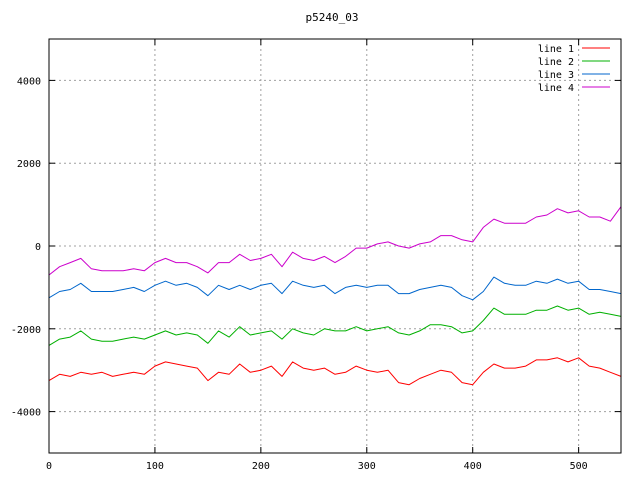 The image size is (640, 480). I want to click on y-tick-label: 4000, so click(29, 81).